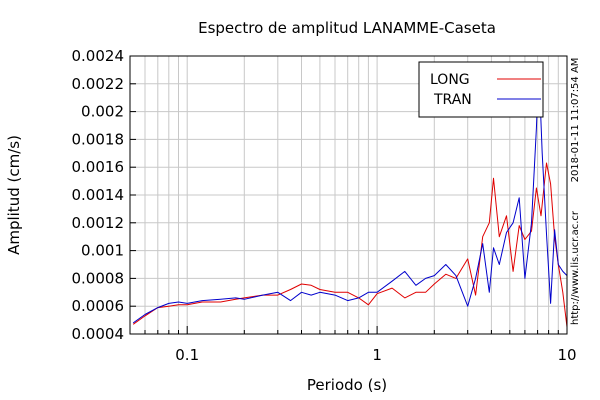 The image size is (600, 400). What do you see at coordinates (347, 28) in the screenshot?
I see `chart-title: Espectro de amplitud LANAMME-Caseta` at bounding box center [347, 28].